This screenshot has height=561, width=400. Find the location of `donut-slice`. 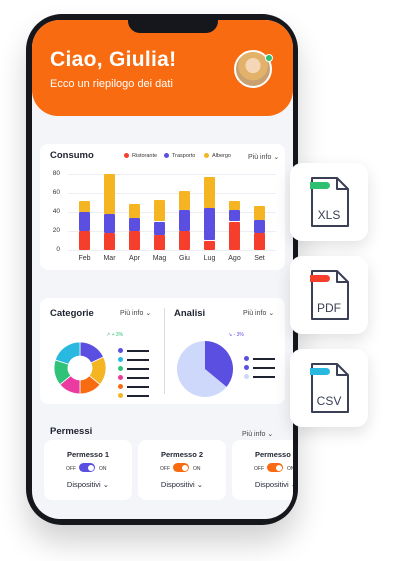

donut-slice is located at coordinates (67, 353).